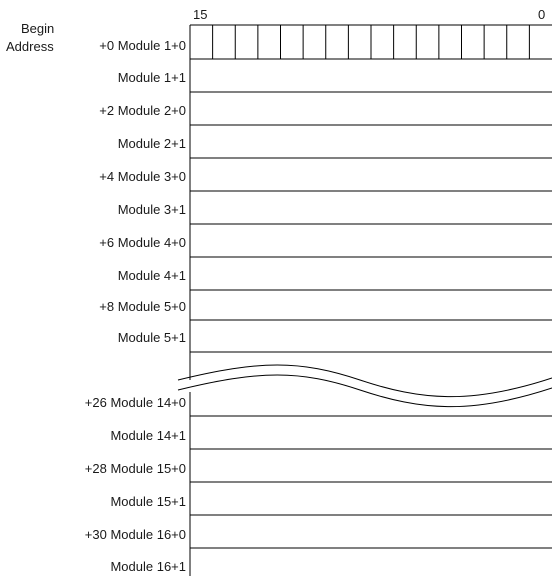  I want to click on row-label: +28 Module 15+0, so click(135, 468).